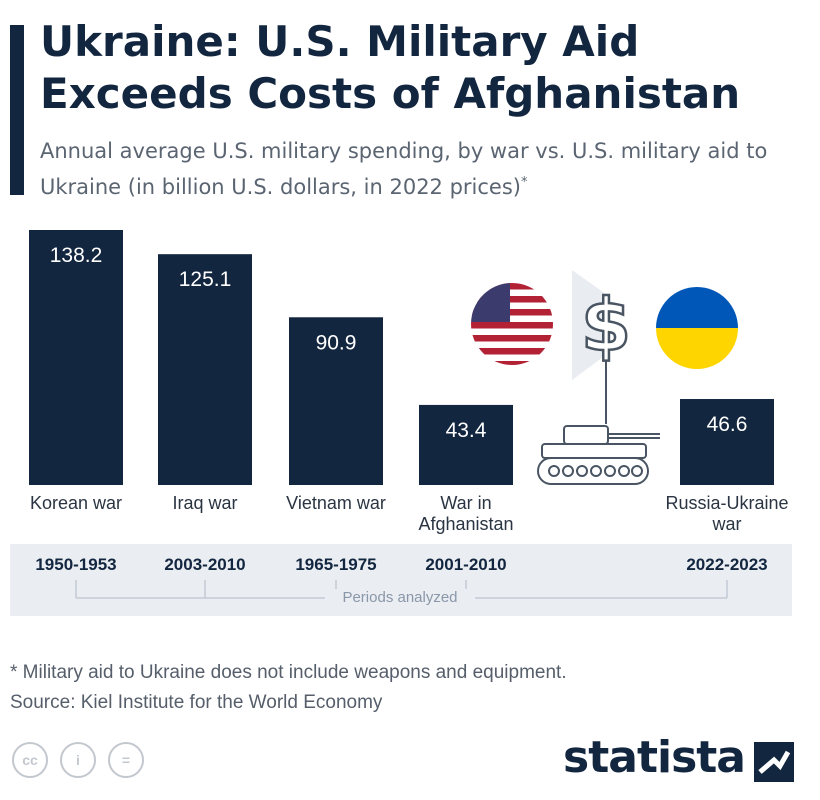 This screenshot has height=800, width=820. Describe the element at coordinates (654, 757) in the screenshot. I see `statista-logo-text: statista` at that location.